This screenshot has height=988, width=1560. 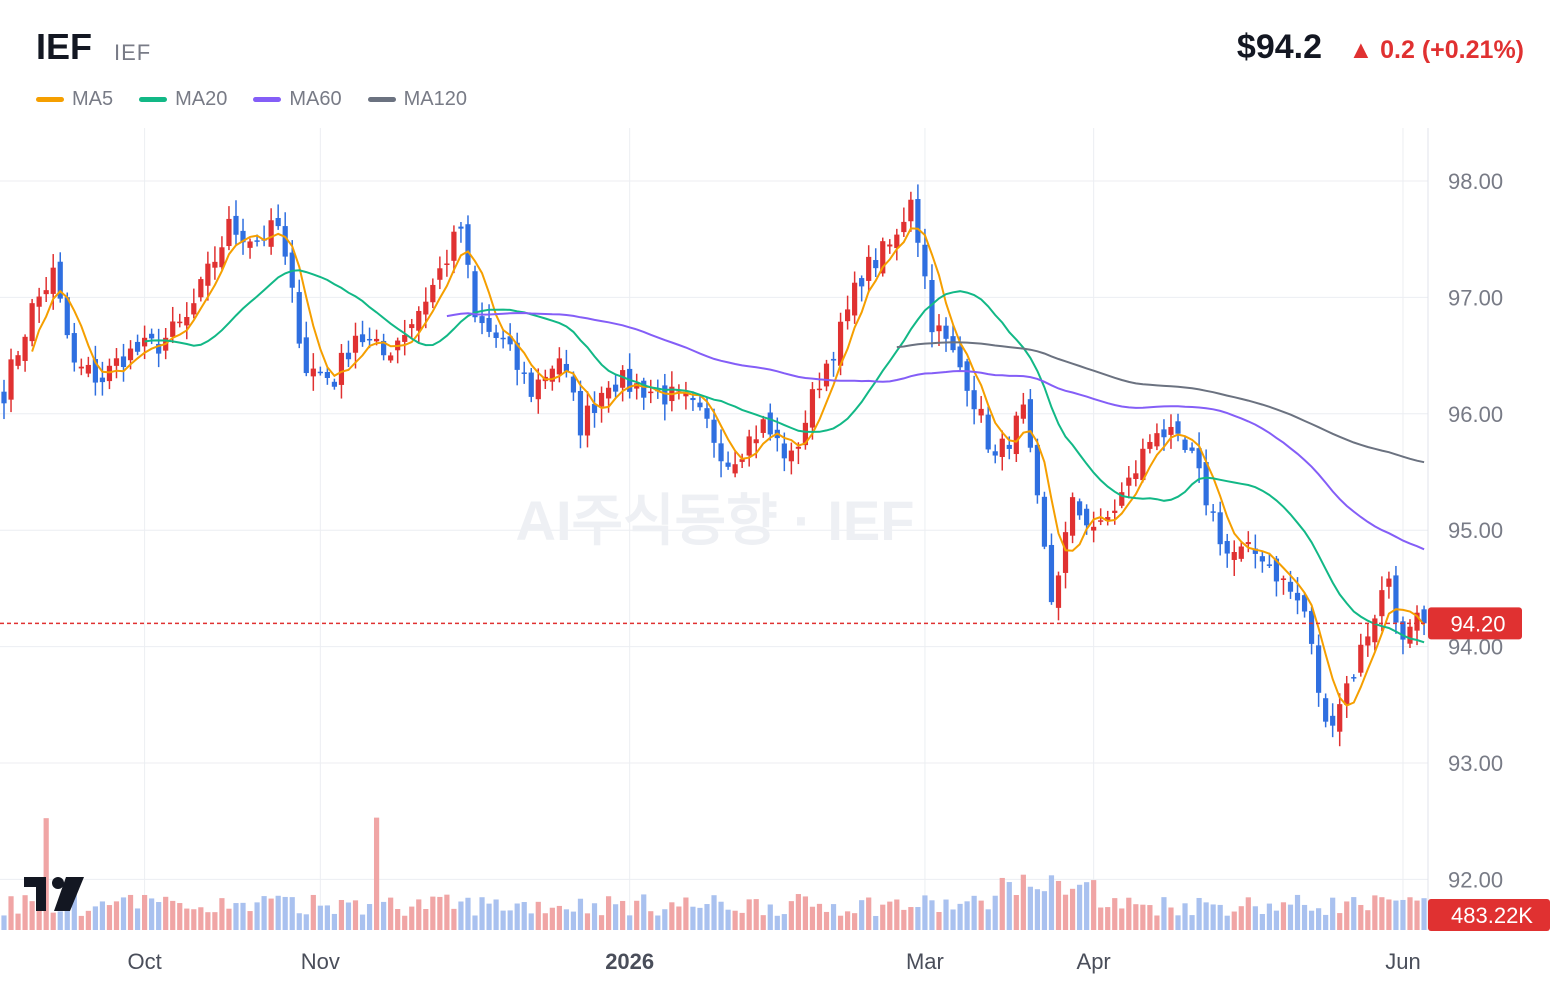 What do you see at coordinates (1475, 530) in the screenshot?
I see `y-tick-label: 95.00` at bounding box center [1475, 530].